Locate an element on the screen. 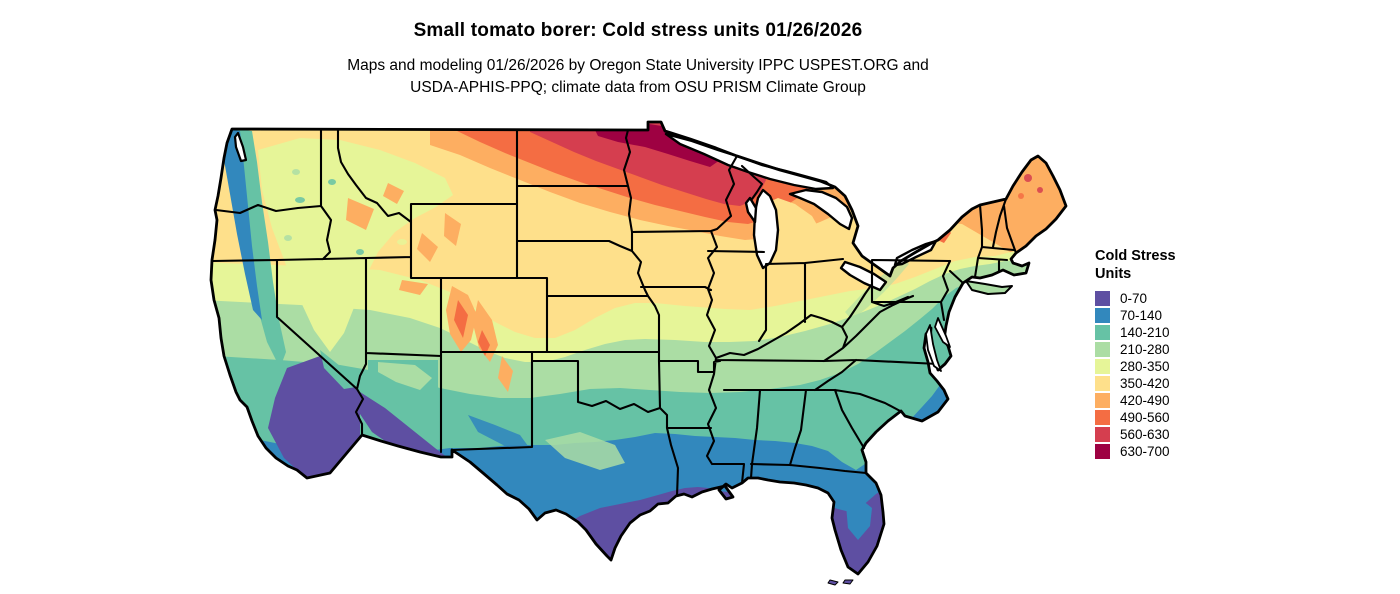 This screenshot has height=594, width=1400. legend-item: 280-350 is located at coordinates (1190, 366).